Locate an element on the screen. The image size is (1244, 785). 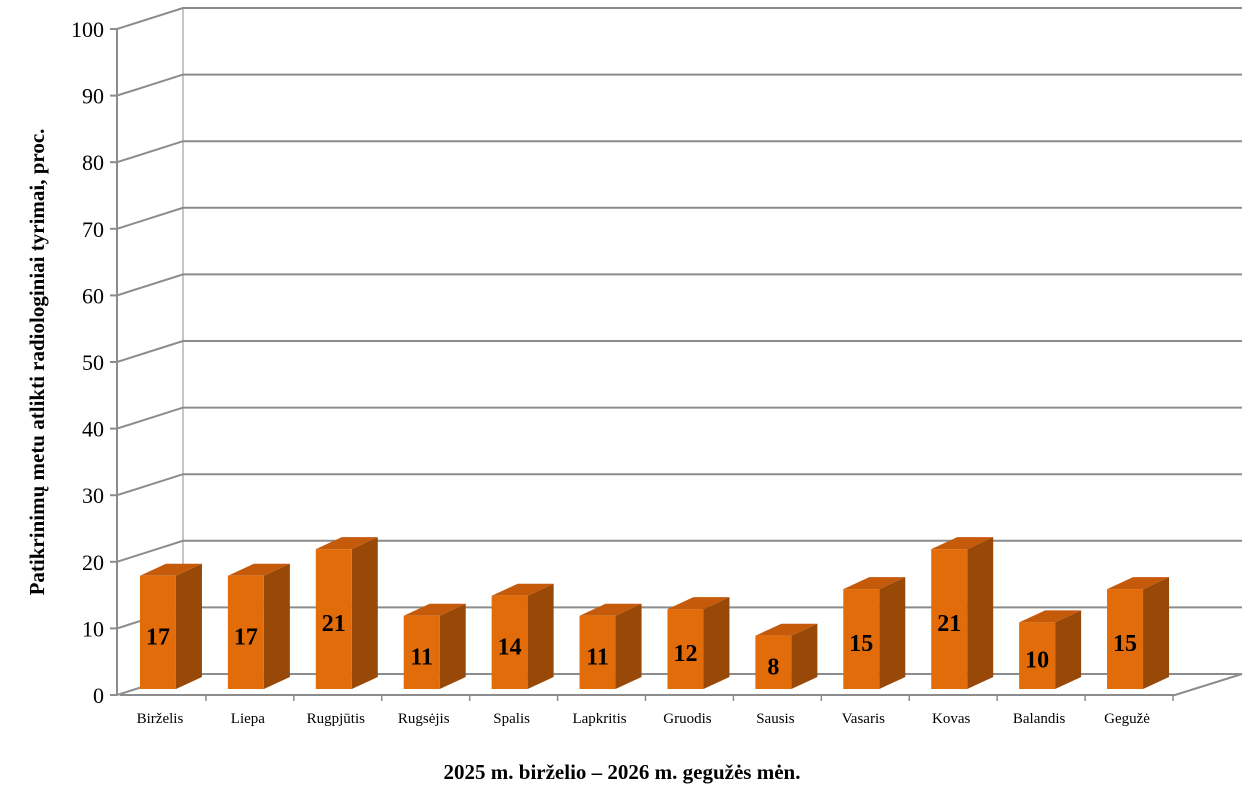
data-label-9: 21 is located at coordinates (949, 624).